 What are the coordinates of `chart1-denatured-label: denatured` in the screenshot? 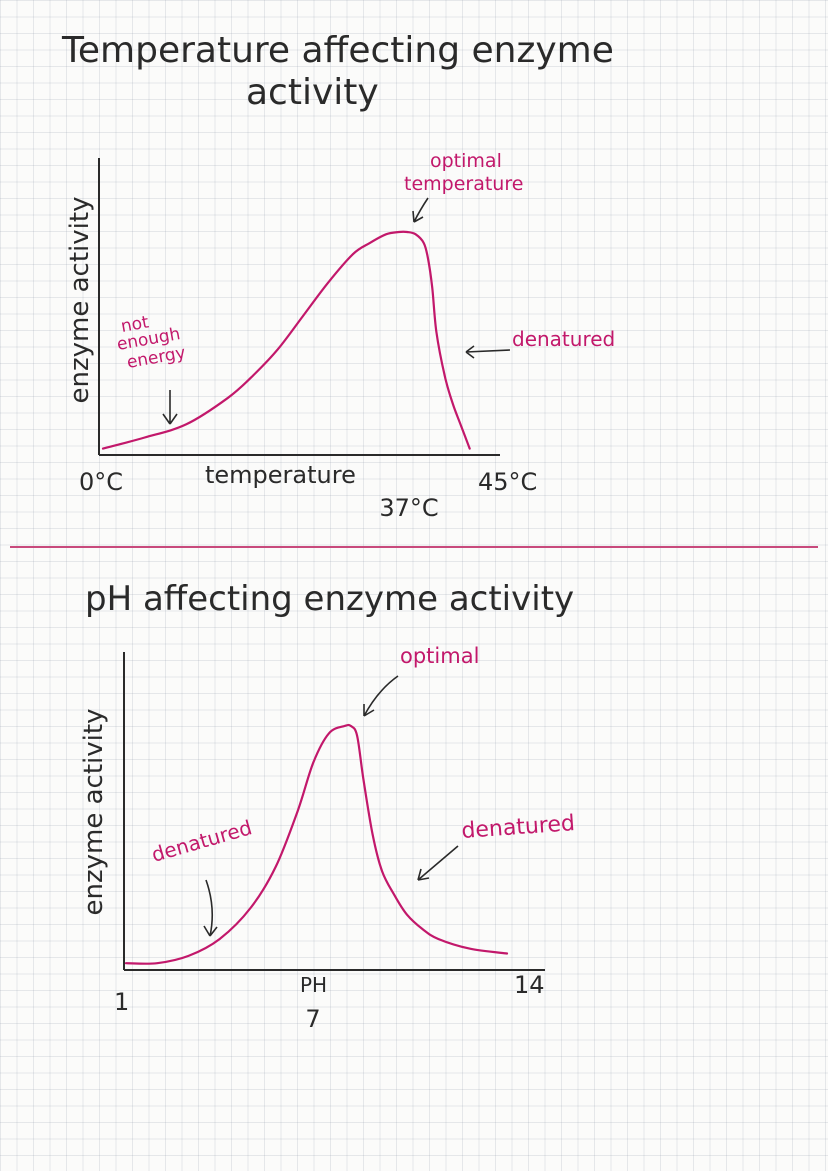 It's located at (563, 339).